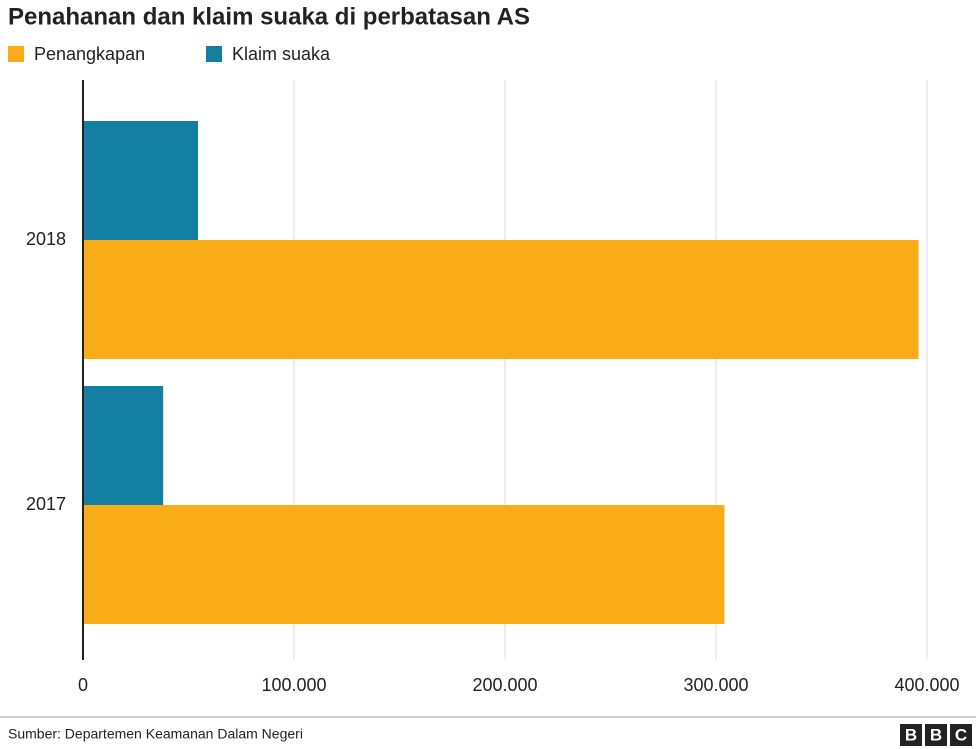 The image size is (976, 749). I want to click on x-tick-label: 0, so click(83, 685).